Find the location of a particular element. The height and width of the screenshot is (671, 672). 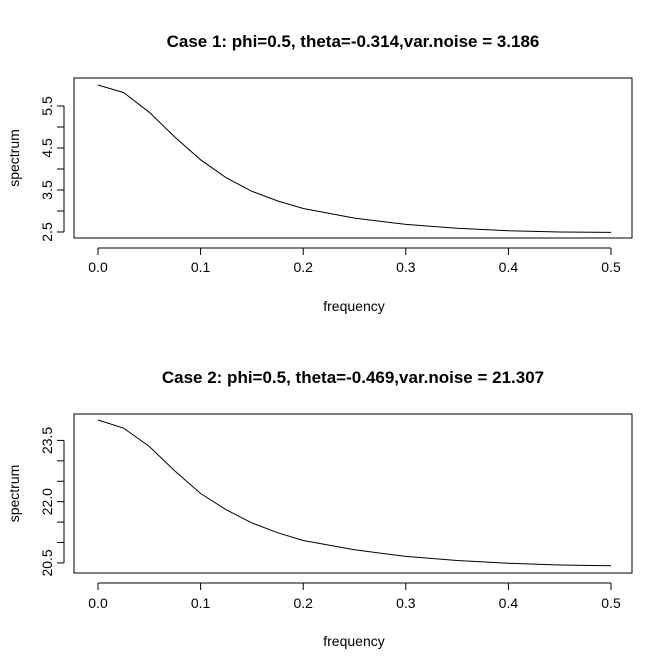

x-axis-label-2: frequency is located at coordinates (353, 641).